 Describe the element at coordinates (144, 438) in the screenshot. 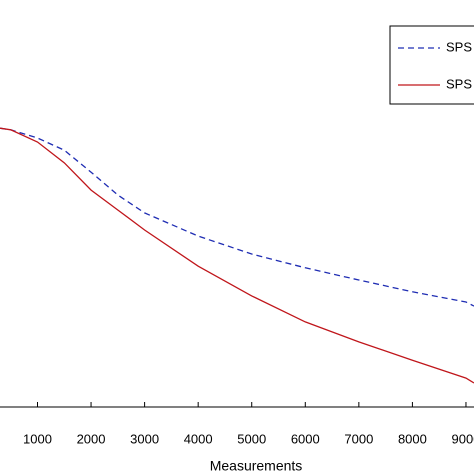

I see `x-tick-label: 3000` at that location.